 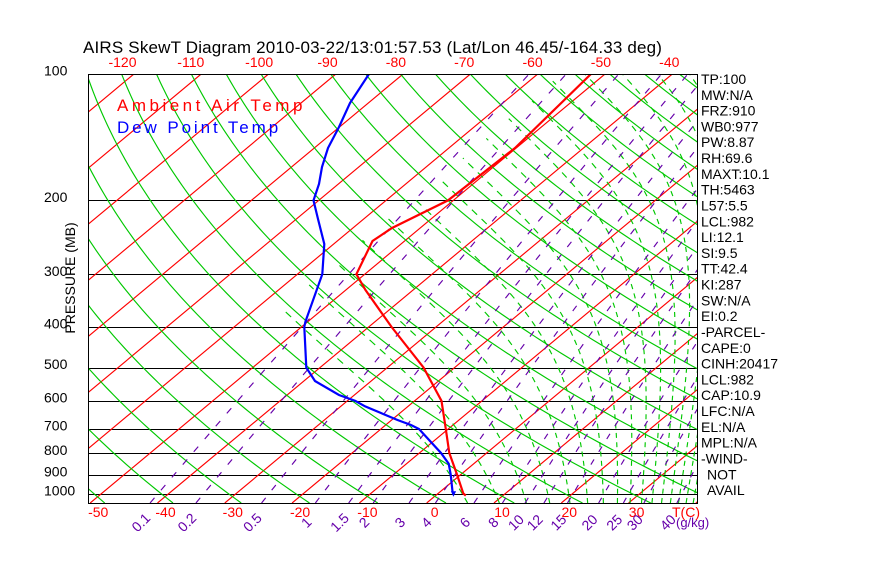 I want to click on svg-text: 900, so click(x=56, y=471).